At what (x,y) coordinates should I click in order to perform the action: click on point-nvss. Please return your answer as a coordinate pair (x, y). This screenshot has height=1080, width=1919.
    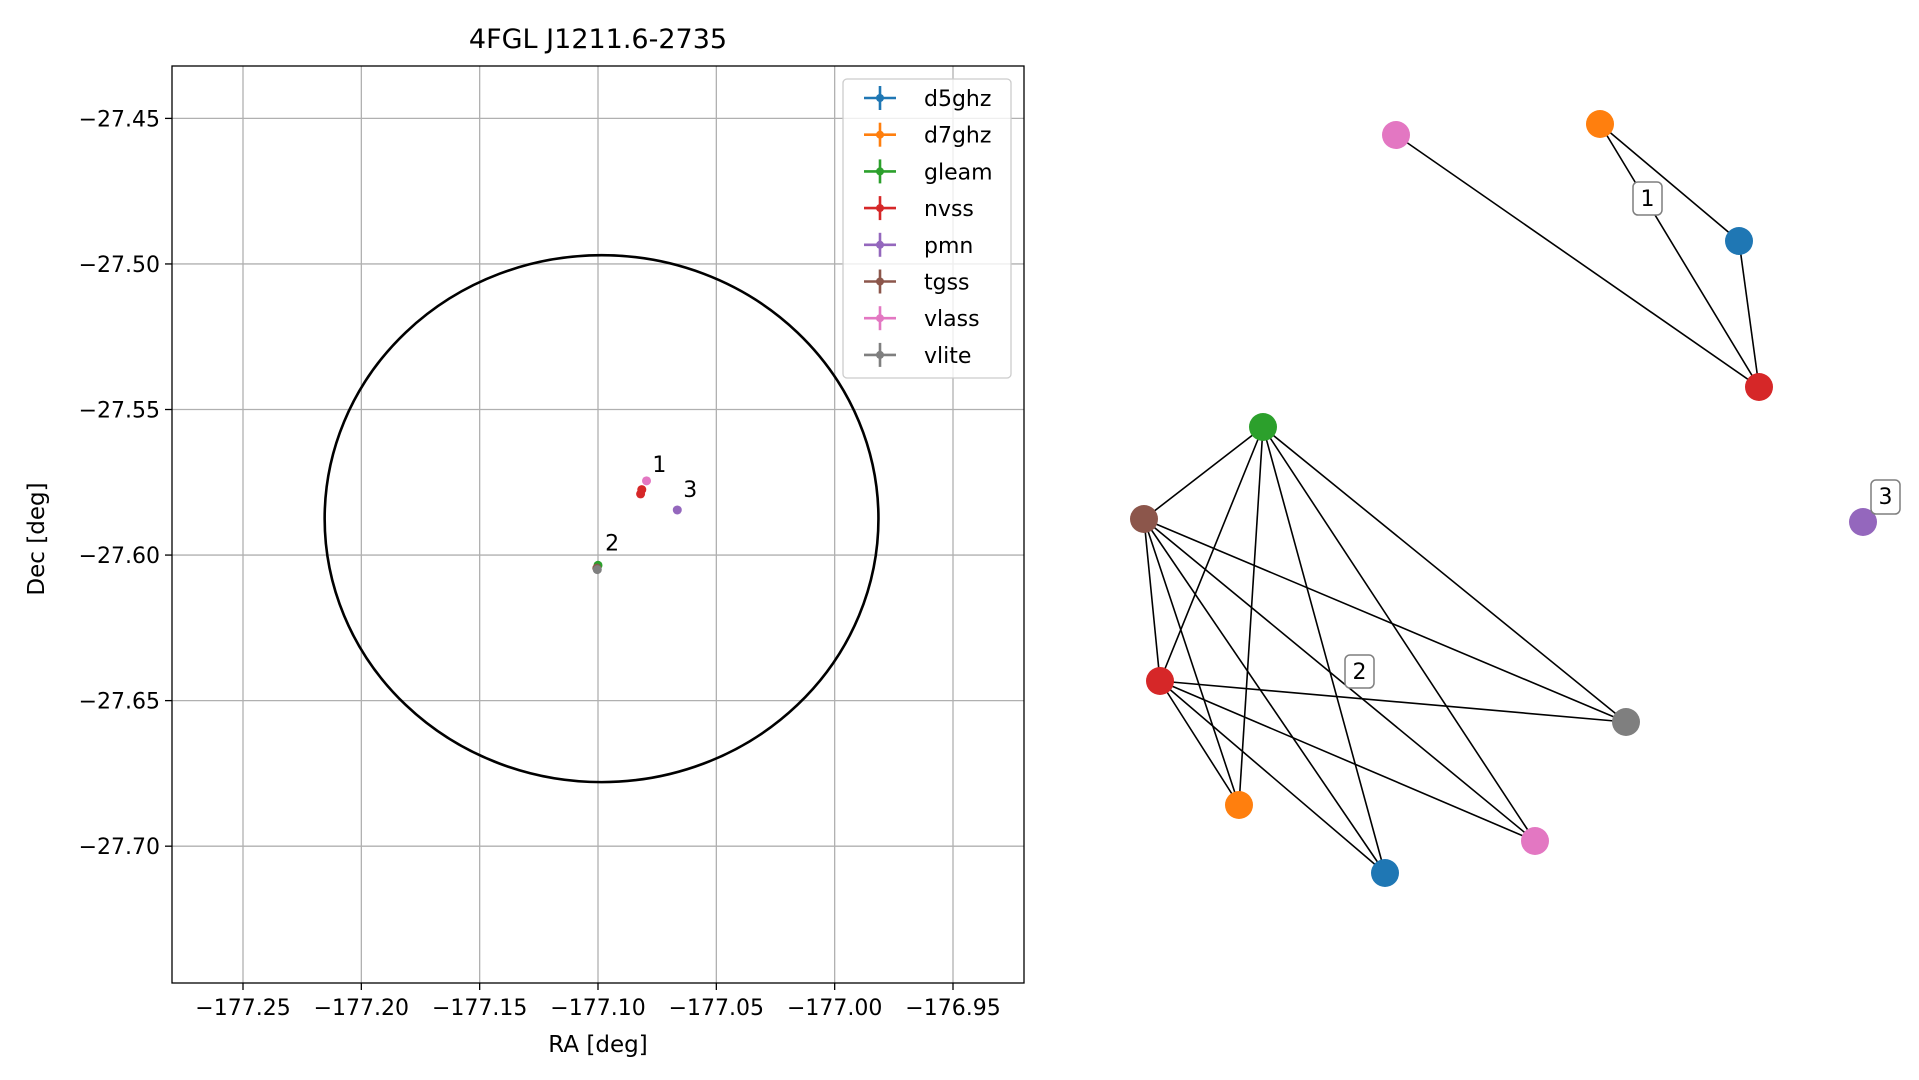
    Looking at the image, I should click on (641, 494).